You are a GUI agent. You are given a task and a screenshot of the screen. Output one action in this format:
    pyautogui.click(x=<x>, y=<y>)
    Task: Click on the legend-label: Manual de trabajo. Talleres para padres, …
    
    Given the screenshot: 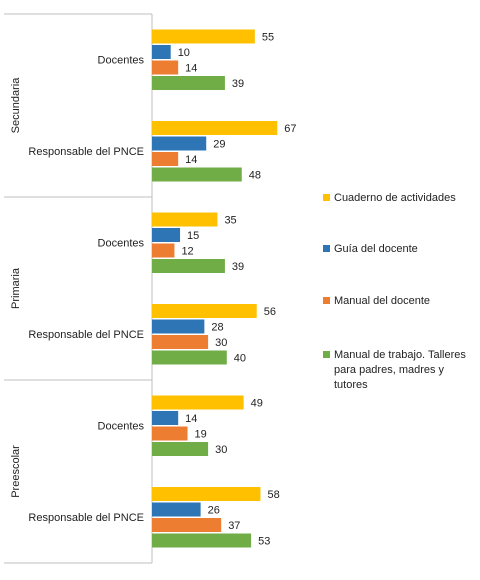 What is the action you would take?
    pyautogui.click(x=400, y=370)
    